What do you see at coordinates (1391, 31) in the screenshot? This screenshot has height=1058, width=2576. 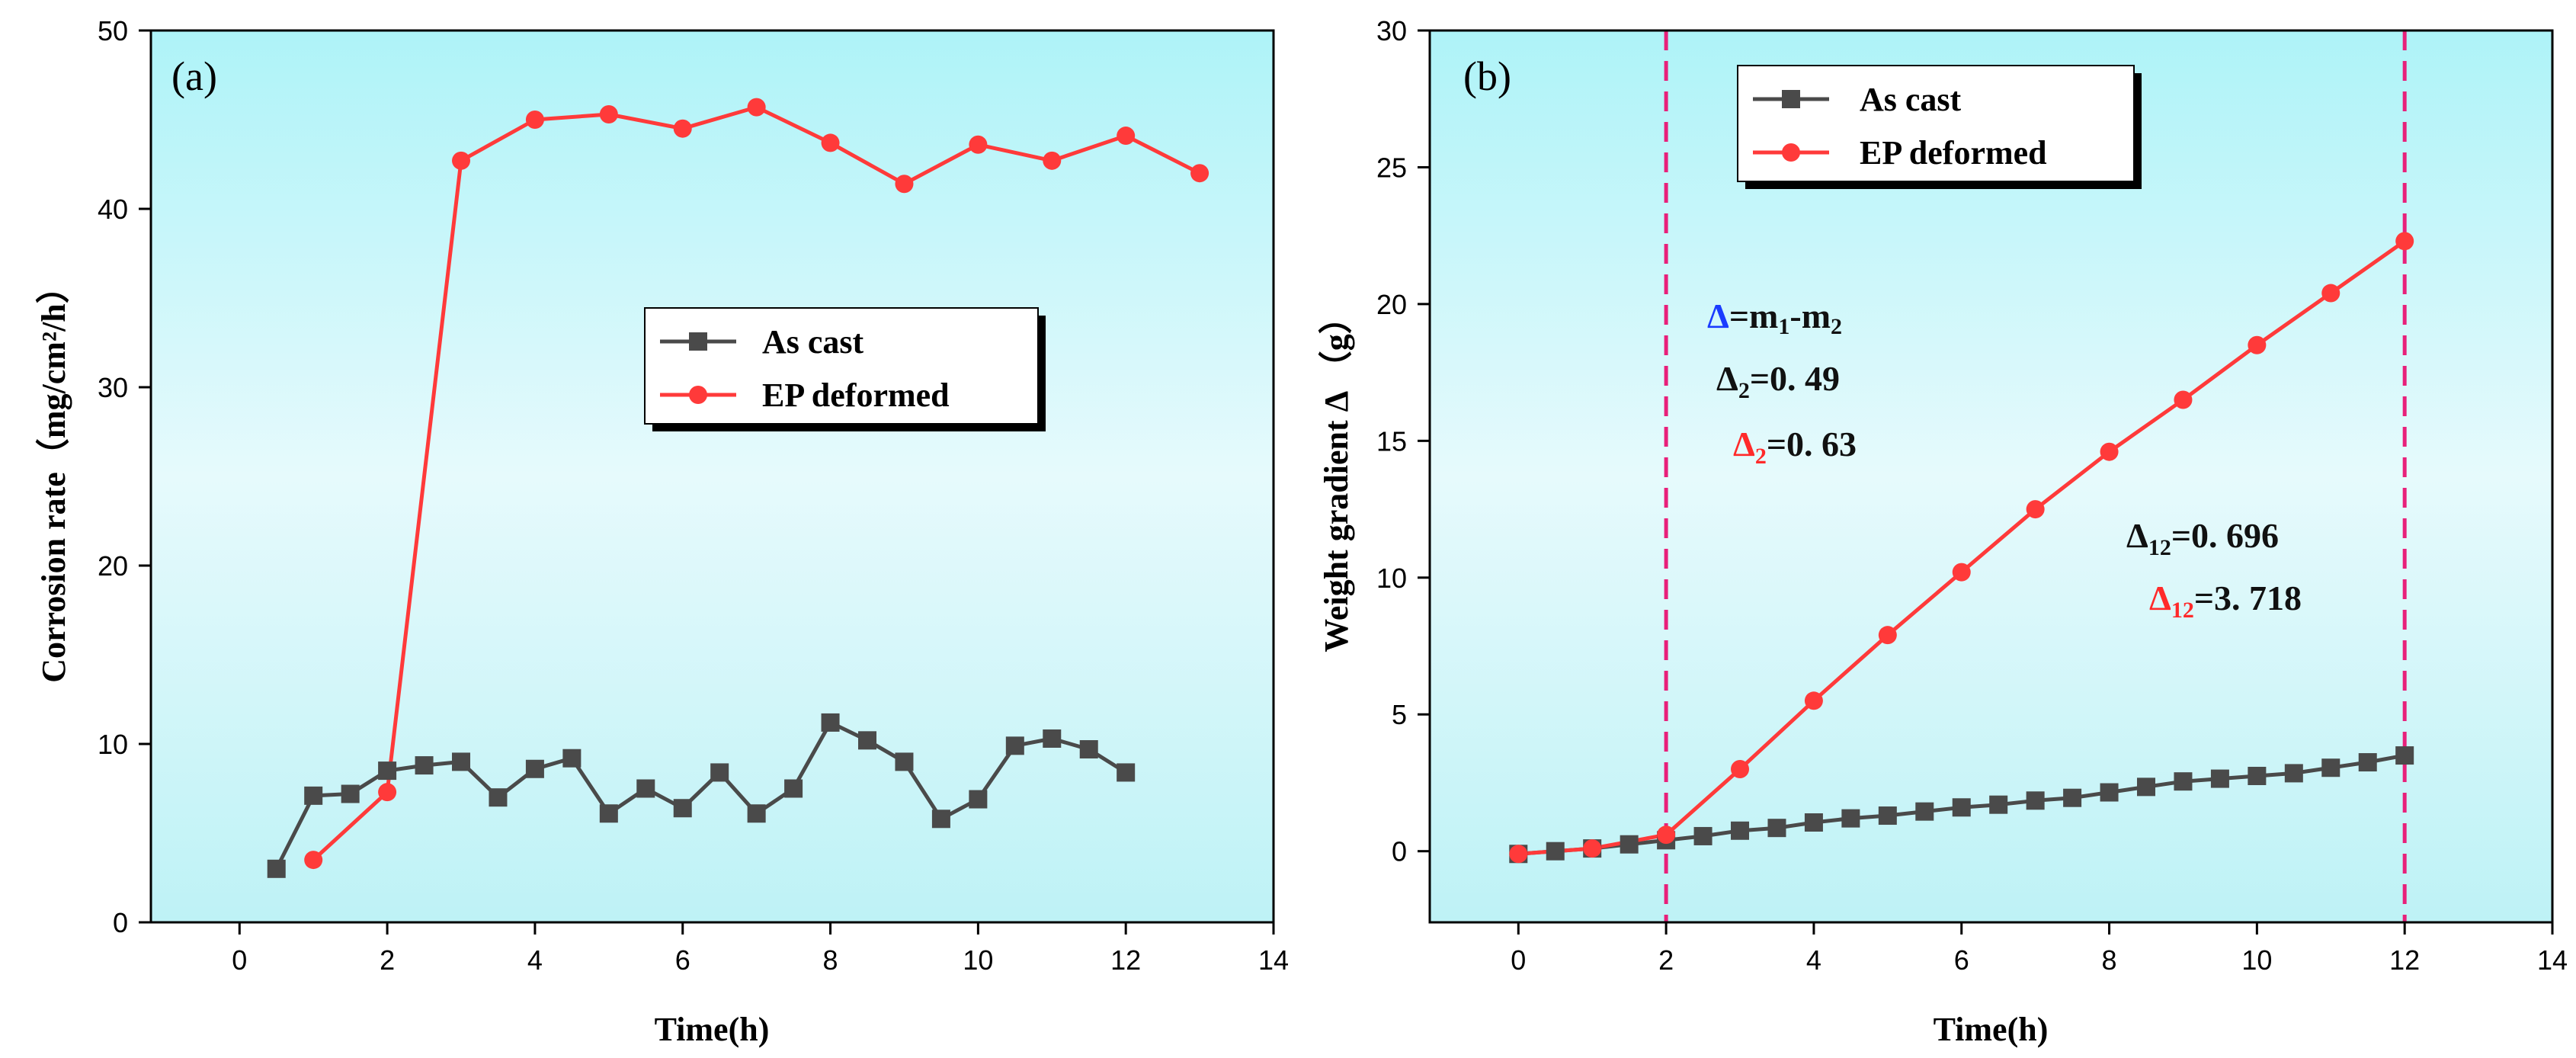 I see `panel-b-y-tick-label: 30` at bounding box center [1391, 31].